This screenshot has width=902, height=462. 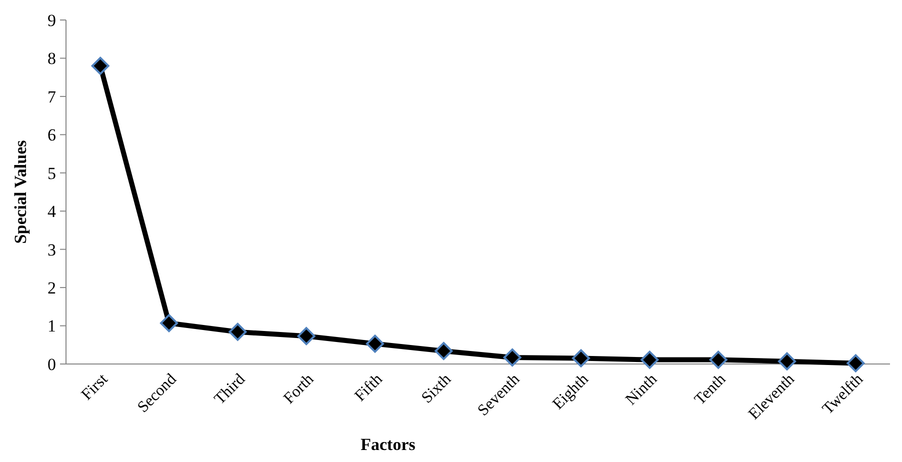 What do you see at coordinates (369, 387) in the screenshot?
I see `x-tick-label: Fifth` at bounding box center [369, 387].